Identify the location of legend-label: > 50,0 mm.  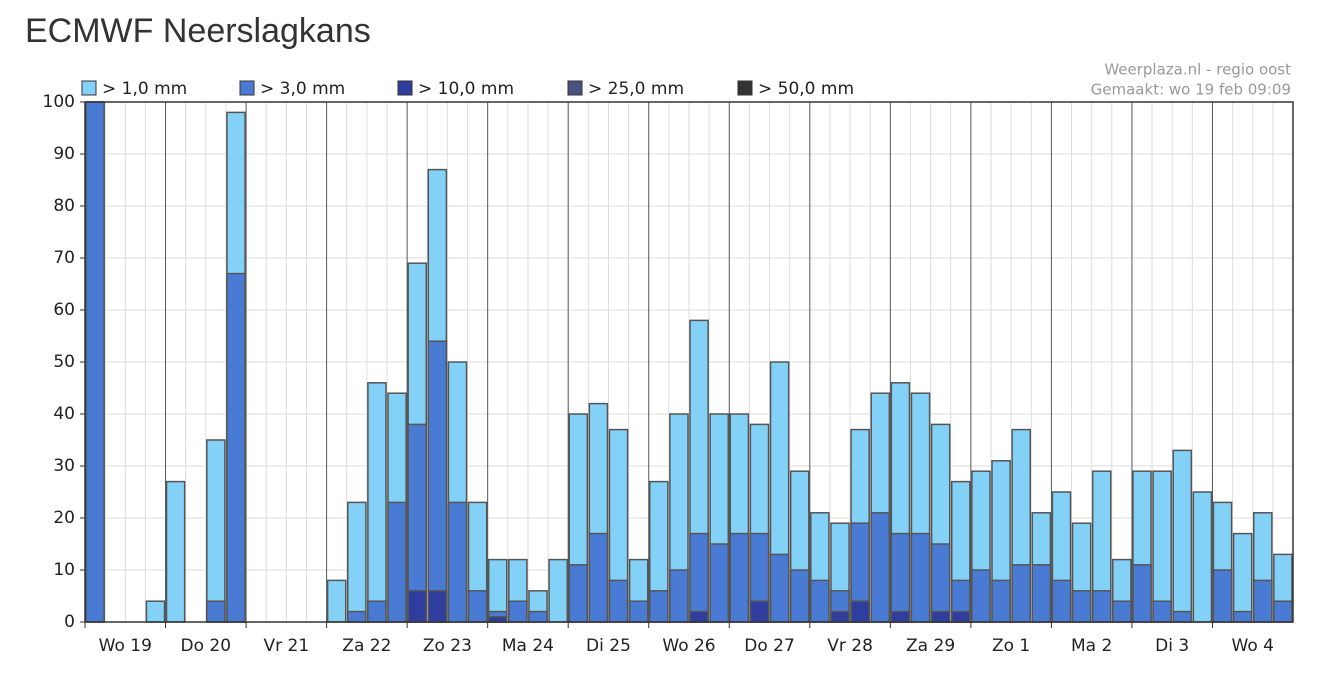
(806, 89).